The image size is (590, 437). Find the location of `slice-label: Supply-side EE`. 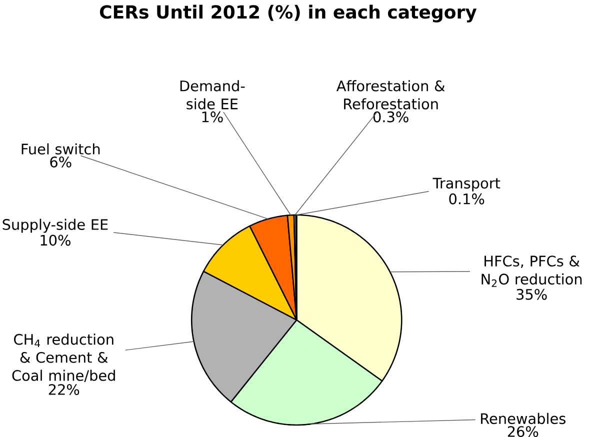

slice-label: Supply-side EE is located at coordinates (55, 225).